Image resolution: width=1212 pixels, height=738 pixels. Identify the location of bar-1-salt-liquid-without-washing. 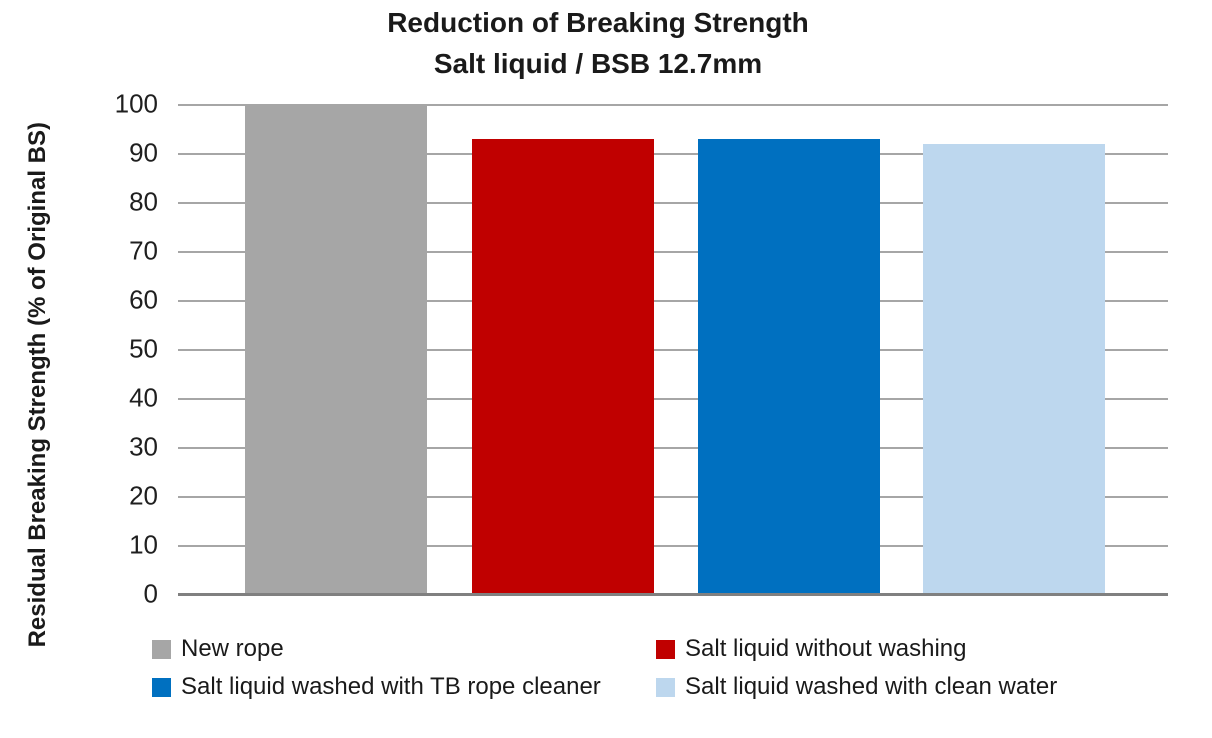
(563, 367).